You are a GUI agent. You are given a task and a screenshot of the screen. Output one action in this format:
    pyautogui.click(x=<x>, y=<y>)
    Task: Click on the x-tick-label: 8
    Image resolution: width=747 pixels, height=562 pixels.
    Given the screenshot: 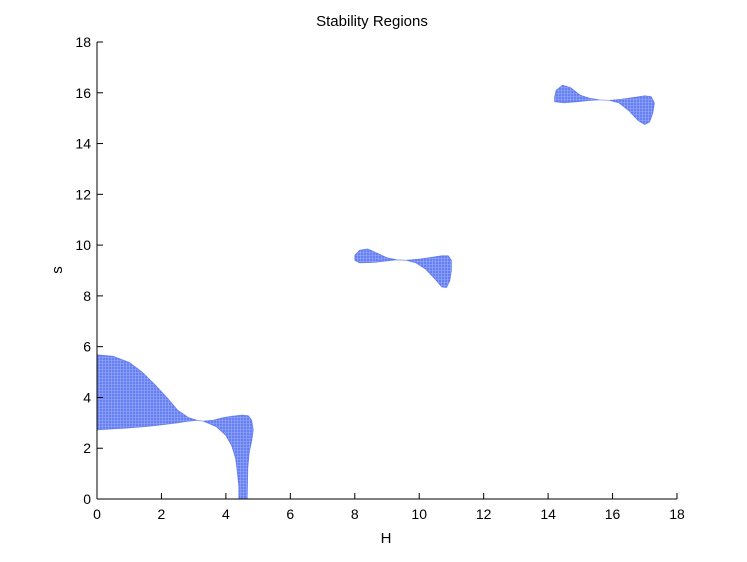 What is the action you would take?
    pyautogui.click(x=355, y=514)
    